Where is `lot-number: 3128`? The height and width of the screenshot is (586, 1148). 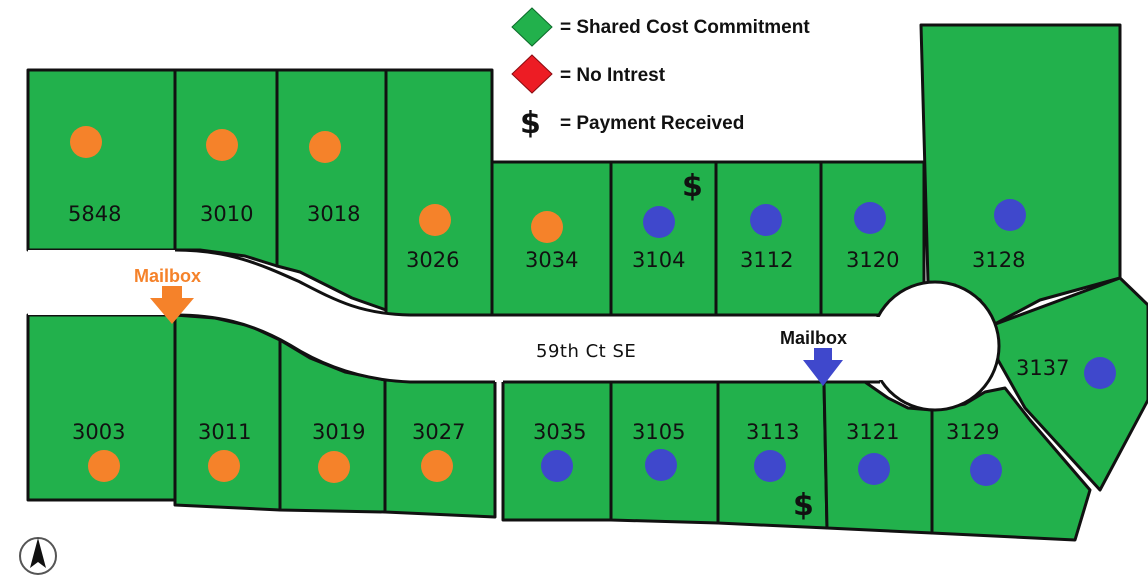 lot-number: 3128 is located at coordinates (998, 260).